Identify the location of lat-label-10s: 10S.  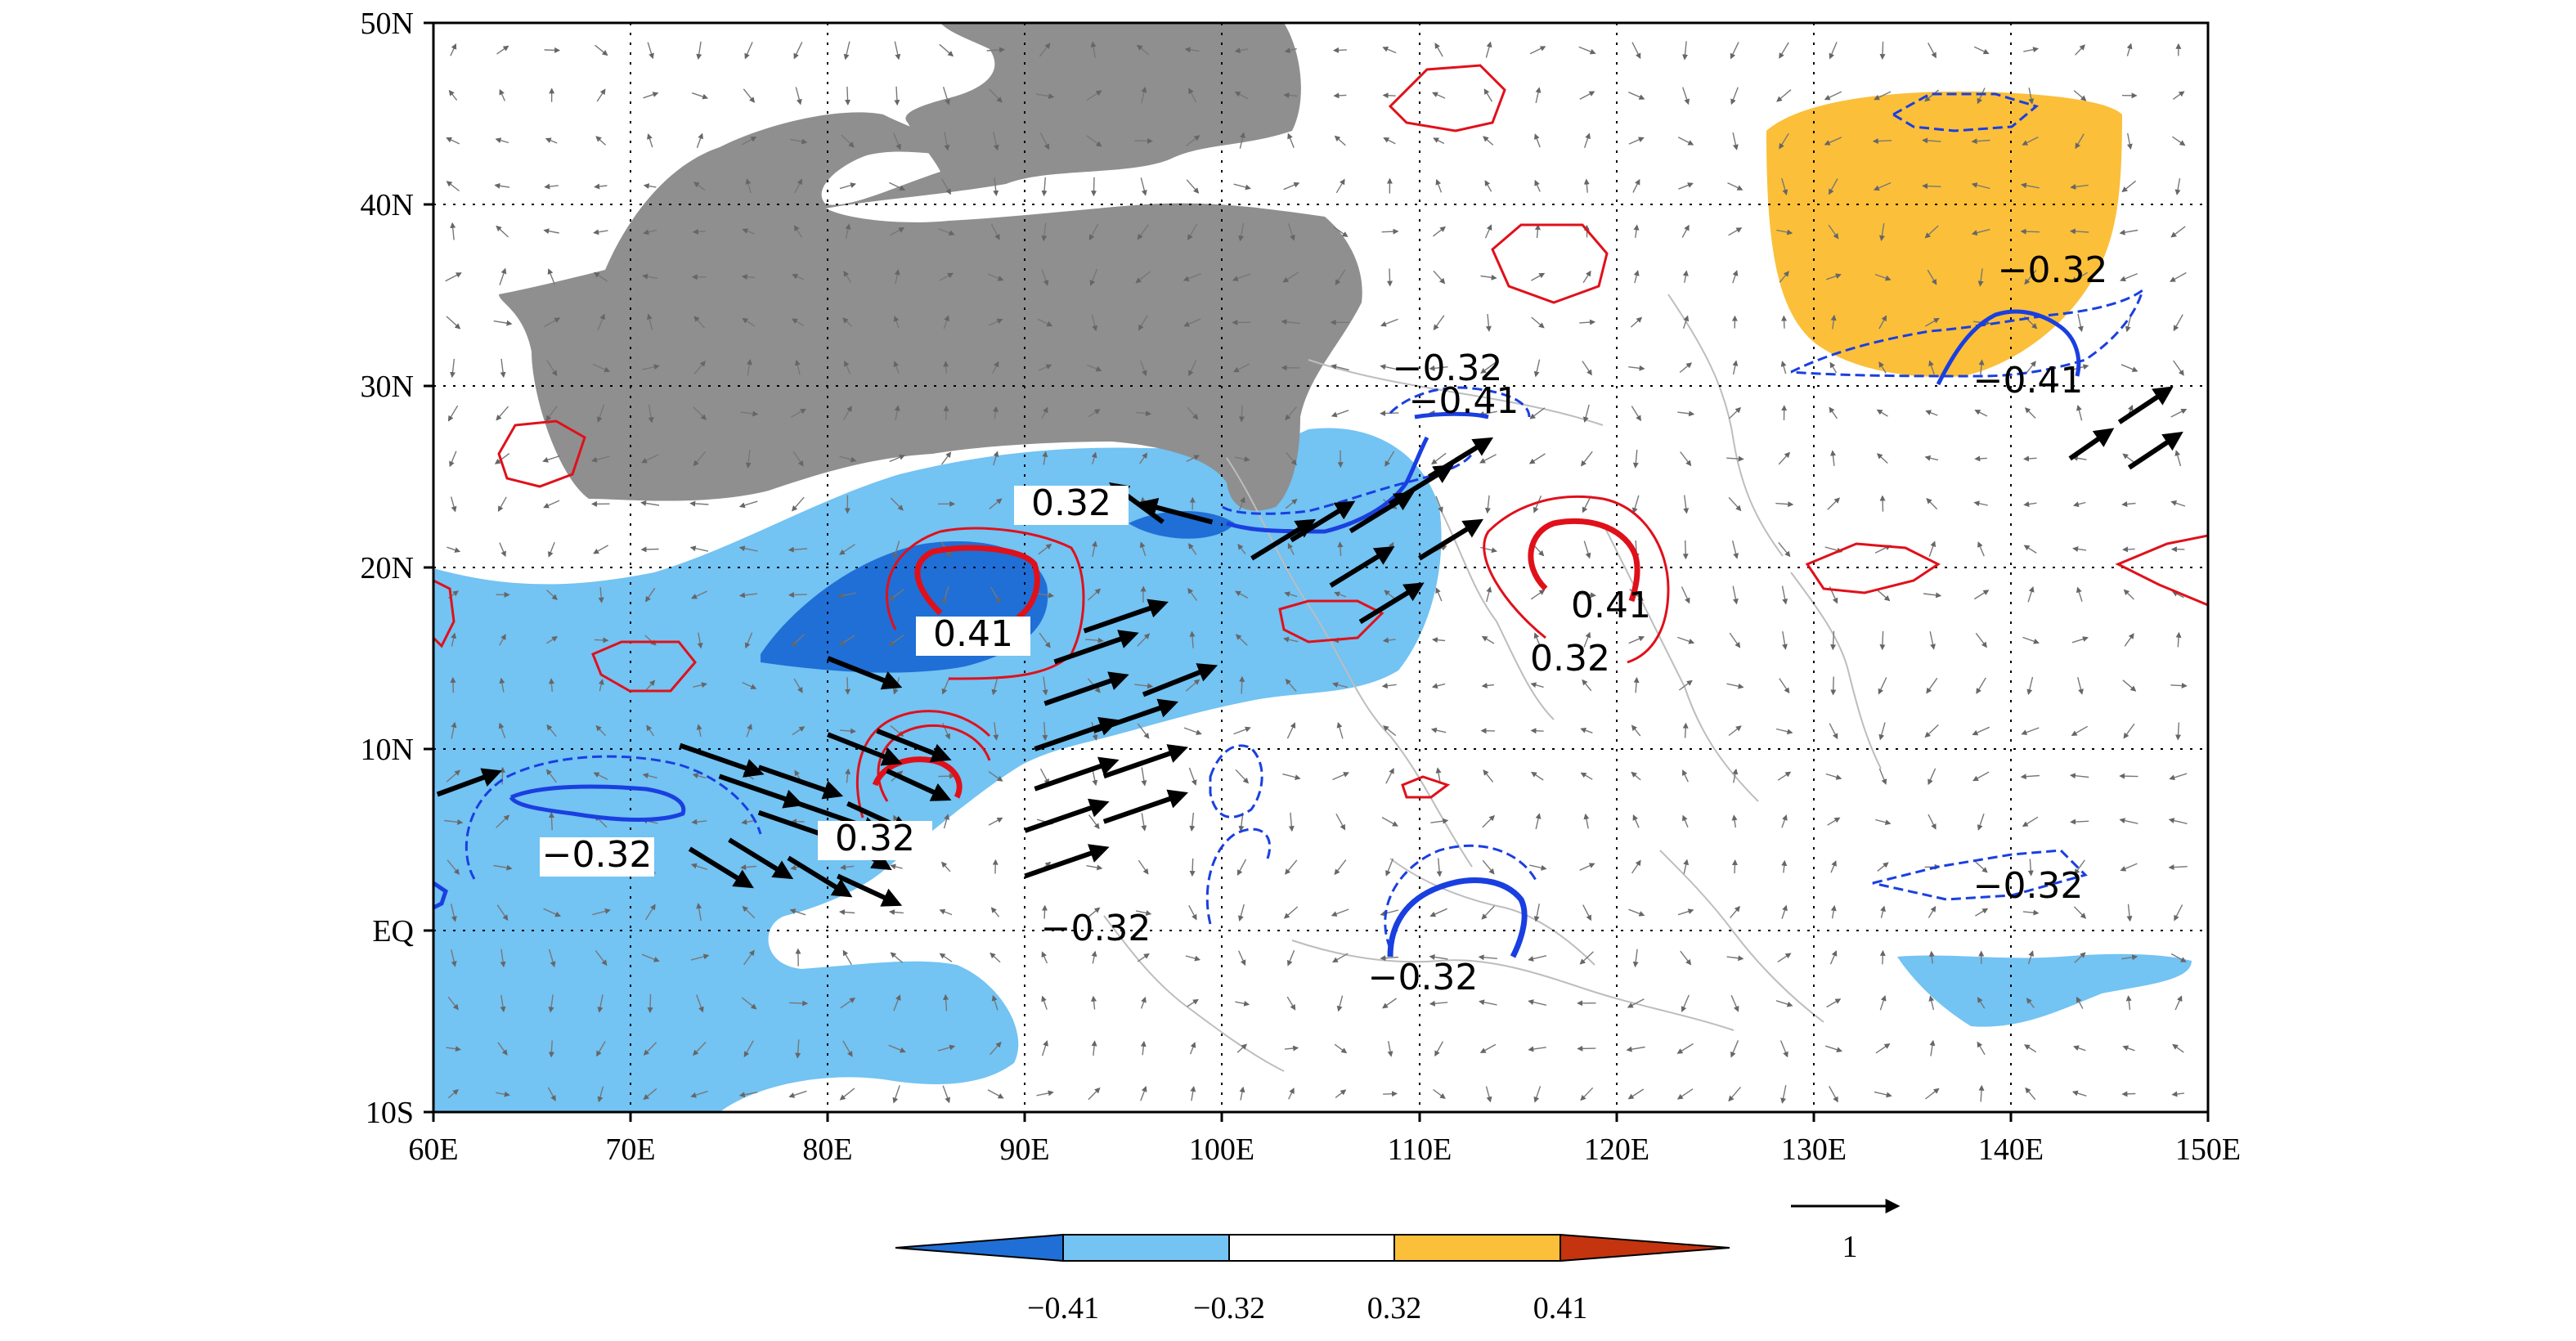
(390, 1113).